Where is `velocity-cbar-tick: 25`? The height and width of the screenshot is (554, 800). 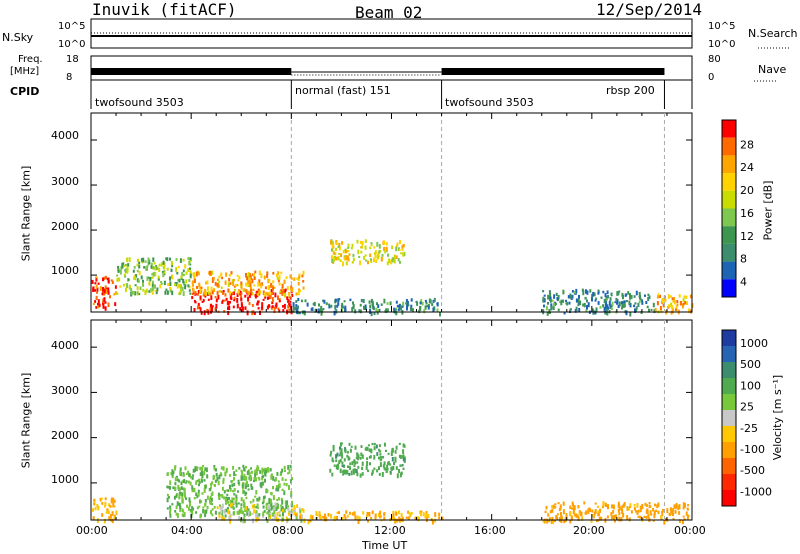 velocity-cbar-tick: 25 is located at coordinates (747, 407).